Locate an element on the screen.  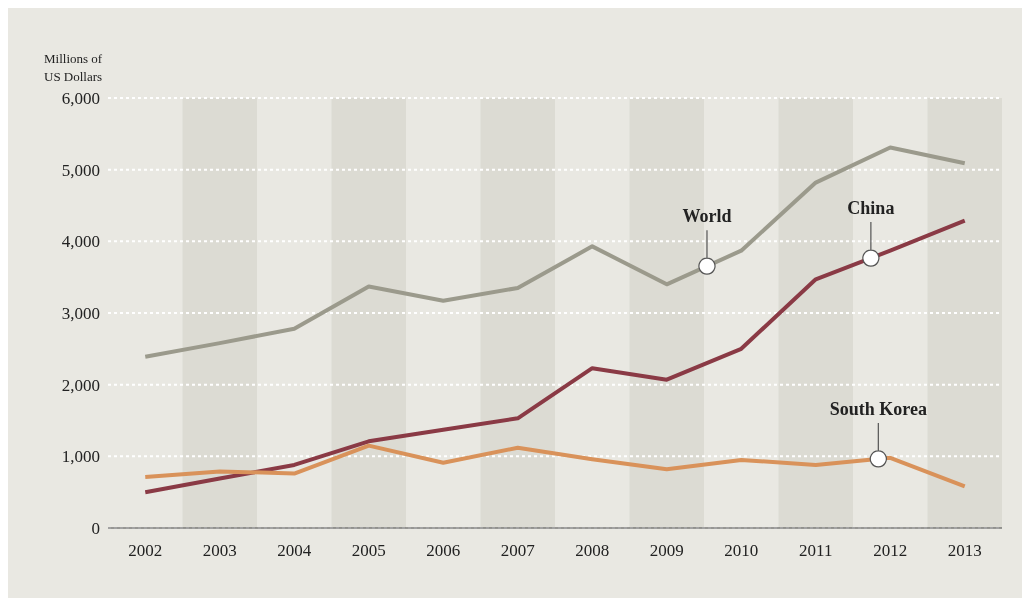
line-series is located at coordinates (555, 466).